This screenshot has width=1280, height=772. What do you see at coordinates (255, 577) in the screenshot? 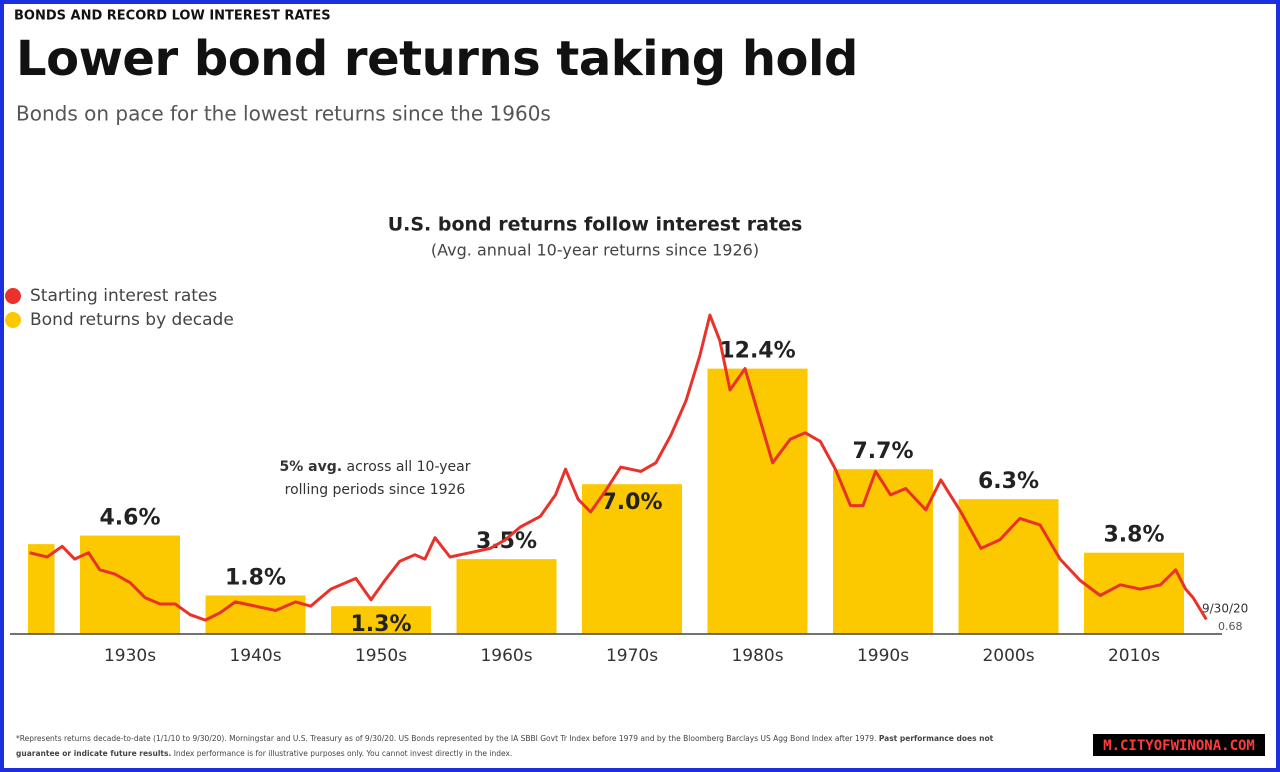
I see `value-label: 1.8%` at bounding box center [255, 577].